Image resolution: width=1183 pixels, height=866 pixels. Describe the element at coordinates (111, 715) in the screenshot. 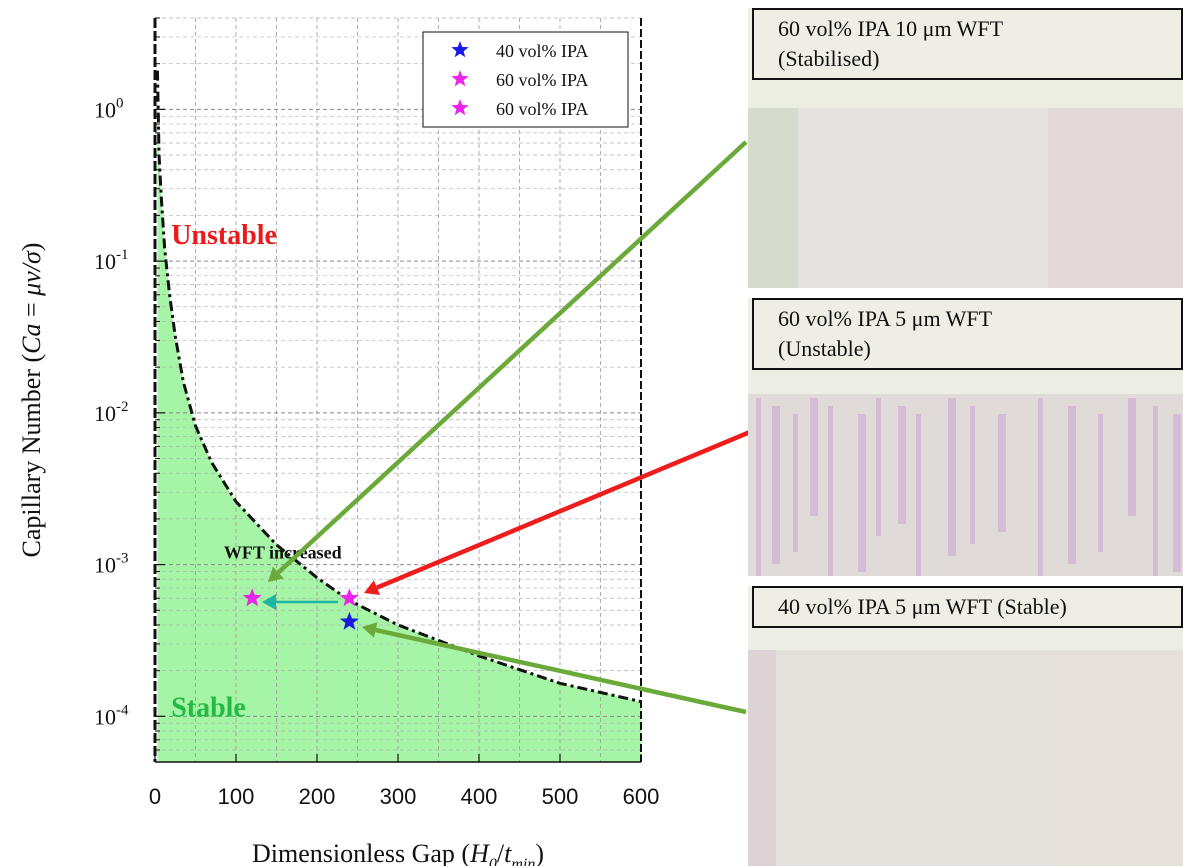

I see `y-tick-label: 10⁻⁴` at that location.